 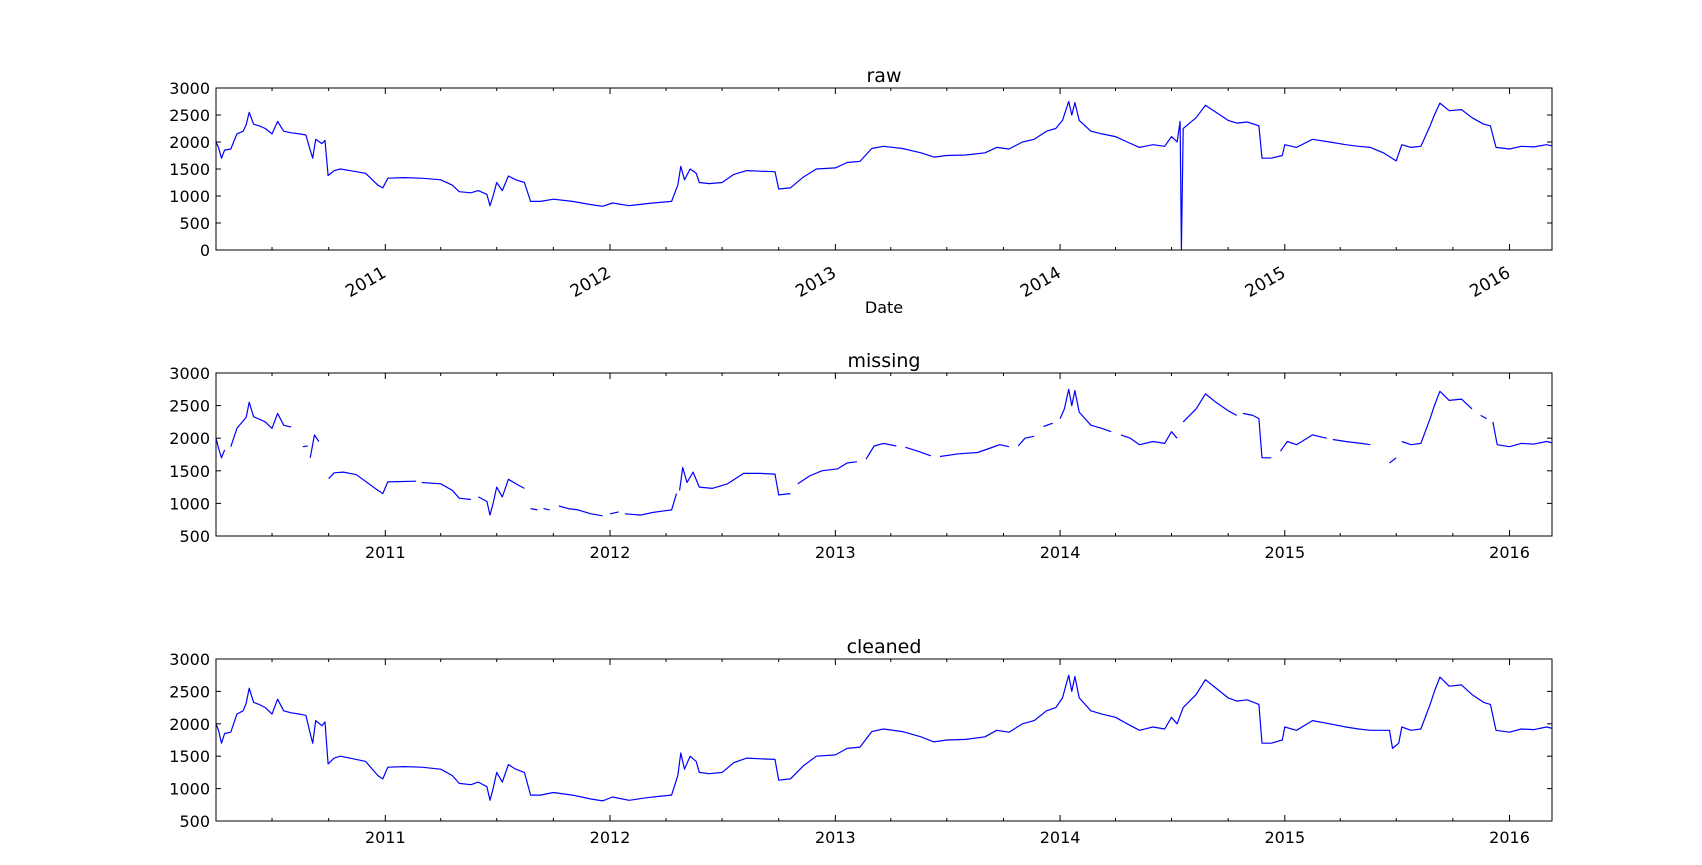 I want to click on cleaned-xtick-label: 2014, so click(x=1060, y=837).